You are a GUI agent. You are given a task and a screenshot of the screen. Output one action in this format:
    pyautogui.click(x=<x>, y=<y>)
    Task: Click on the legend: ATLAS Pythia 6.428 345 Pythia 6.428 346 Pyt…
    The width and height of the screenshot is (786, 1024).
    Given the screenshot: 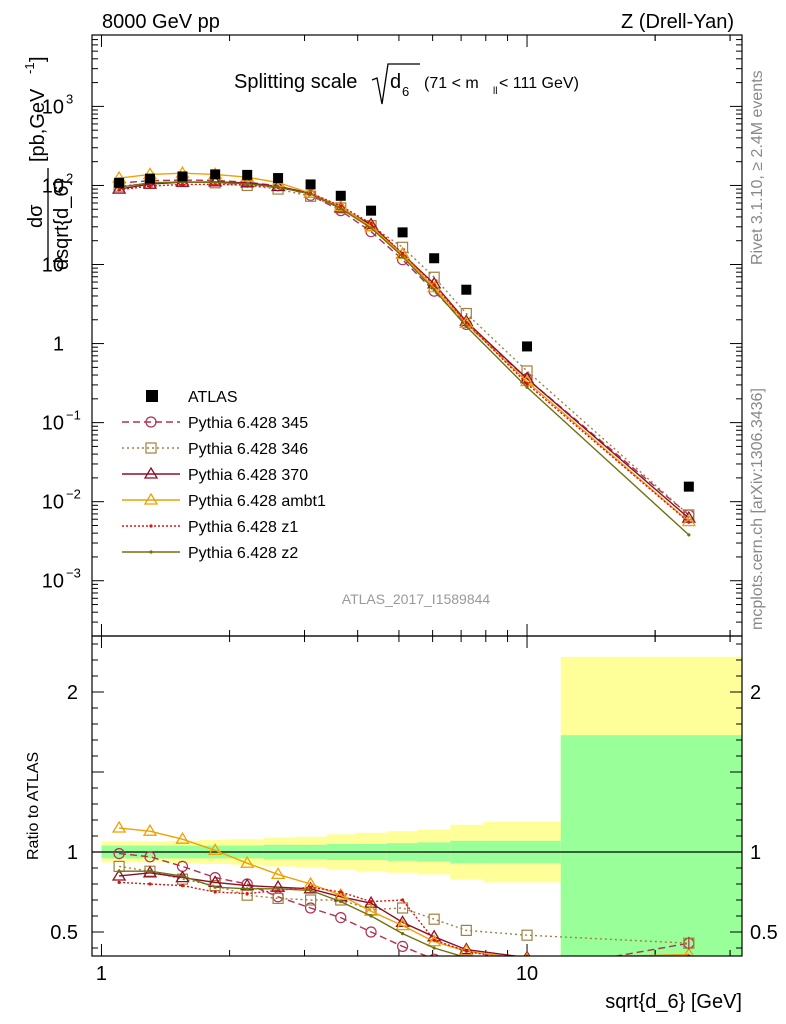 What is the action you would take?
    pyautogui.click(x=224, y=475)
    